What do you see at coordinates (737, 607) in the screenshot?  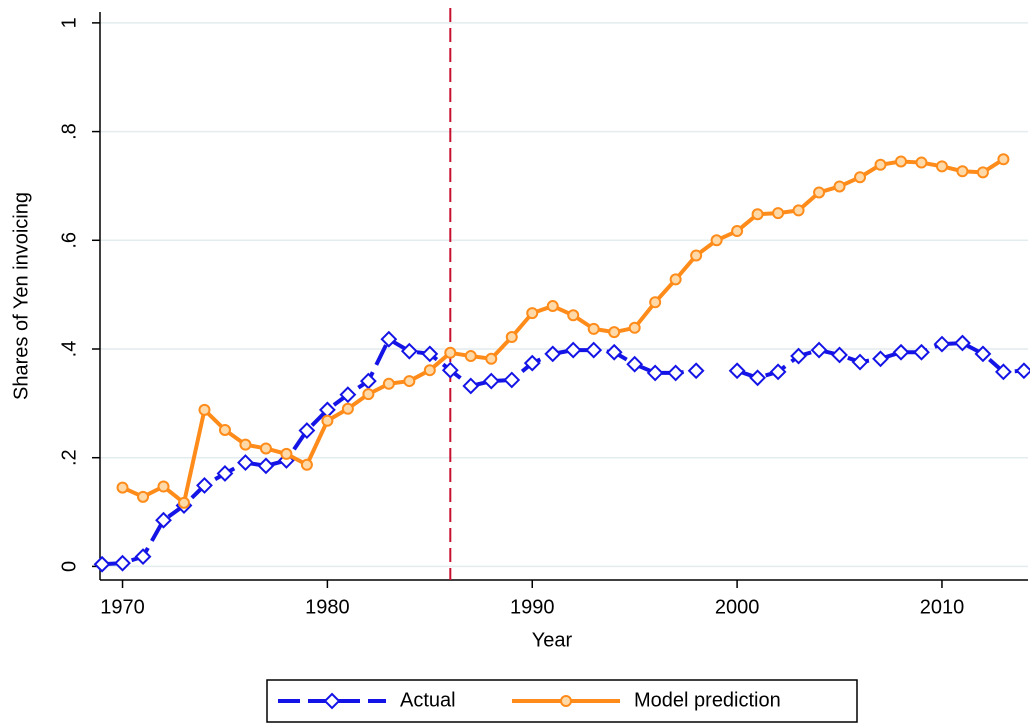 I see `x-tick-label: 2000` at bounding box center [737, 607].